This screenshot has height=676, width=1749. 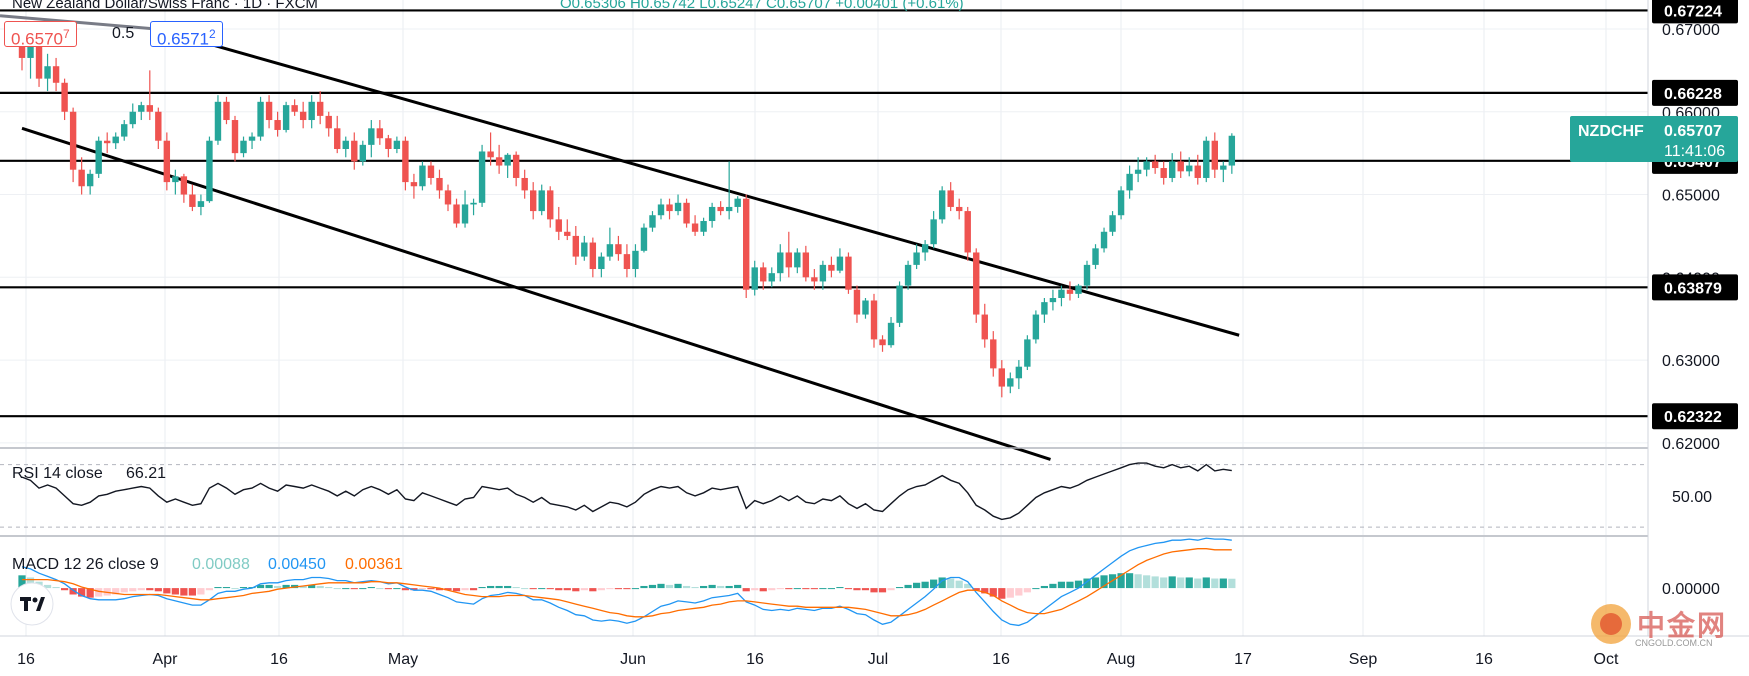 What do you see at coordinates (878, 659) in the screenshot?
I see `time-tick-label: Jul` at bounding box center [878, 659].